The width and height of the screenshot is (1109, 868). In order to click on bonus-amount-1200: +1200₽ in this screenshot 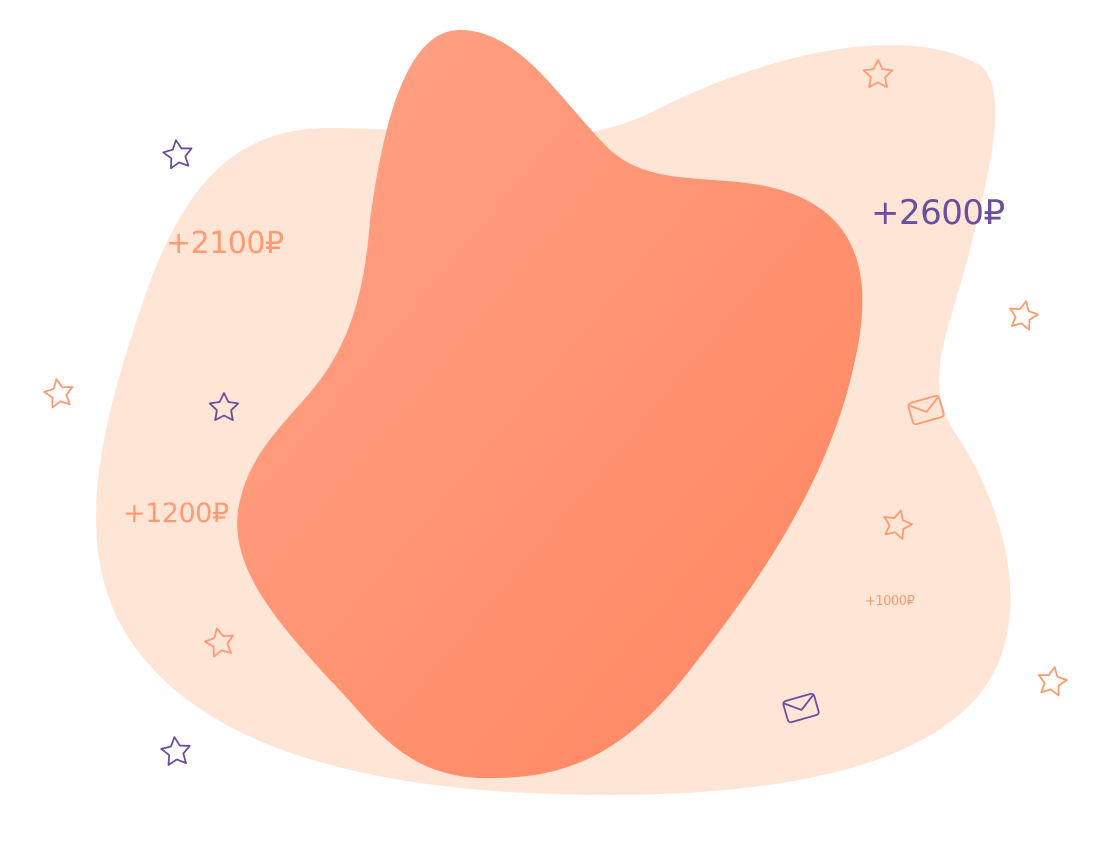, I will do `click(176, 513)`.